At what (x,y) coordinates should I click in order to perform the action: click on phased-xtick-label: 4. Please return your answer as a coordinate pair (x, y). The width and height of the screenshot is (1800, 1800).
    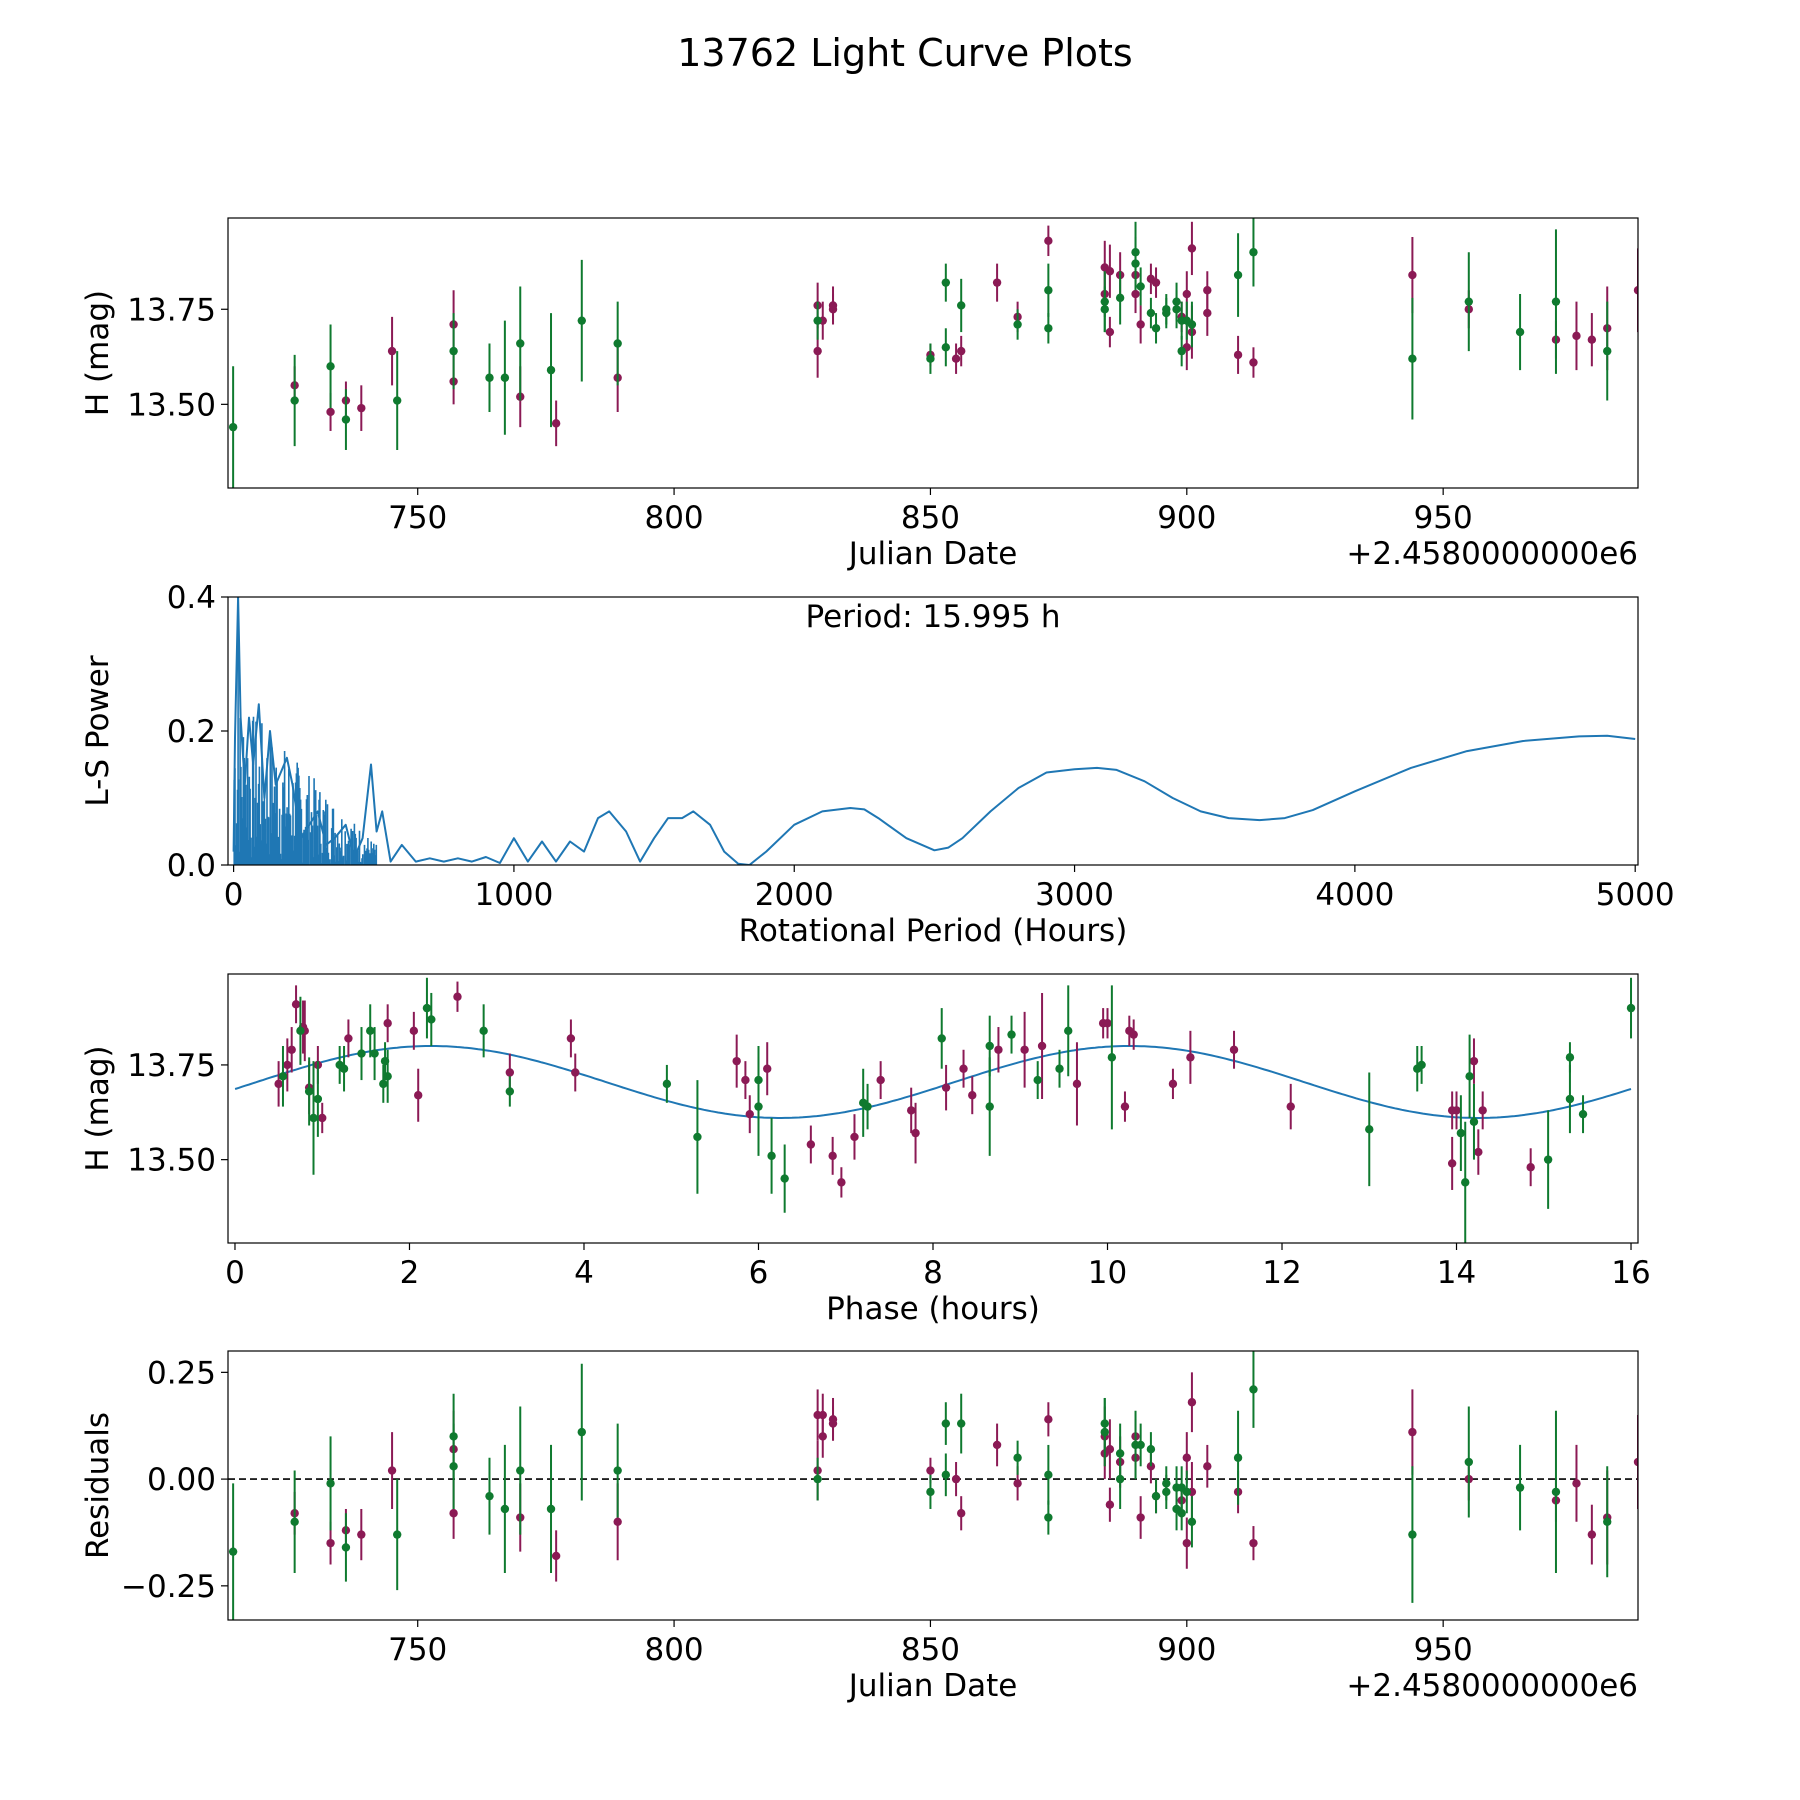
    Looking at the image, I should click on (584, 1273).